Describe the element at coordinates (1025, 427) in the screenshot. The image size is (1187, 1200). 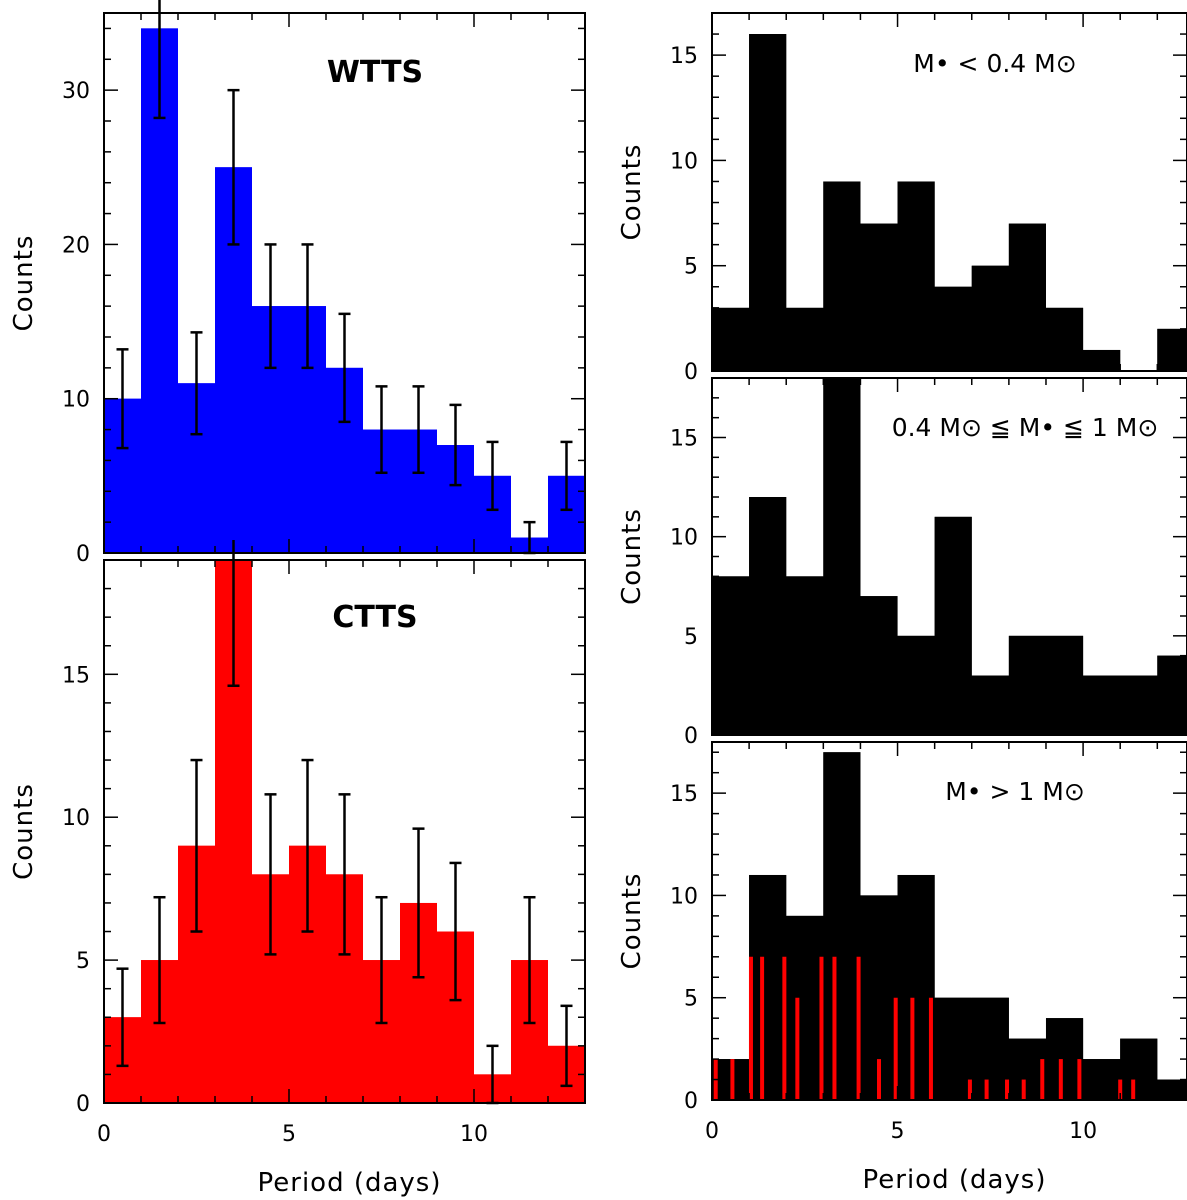
I see `panel-label: 0.4 M⊙ ≦ M• ≦ 1 M⊙` at that location.